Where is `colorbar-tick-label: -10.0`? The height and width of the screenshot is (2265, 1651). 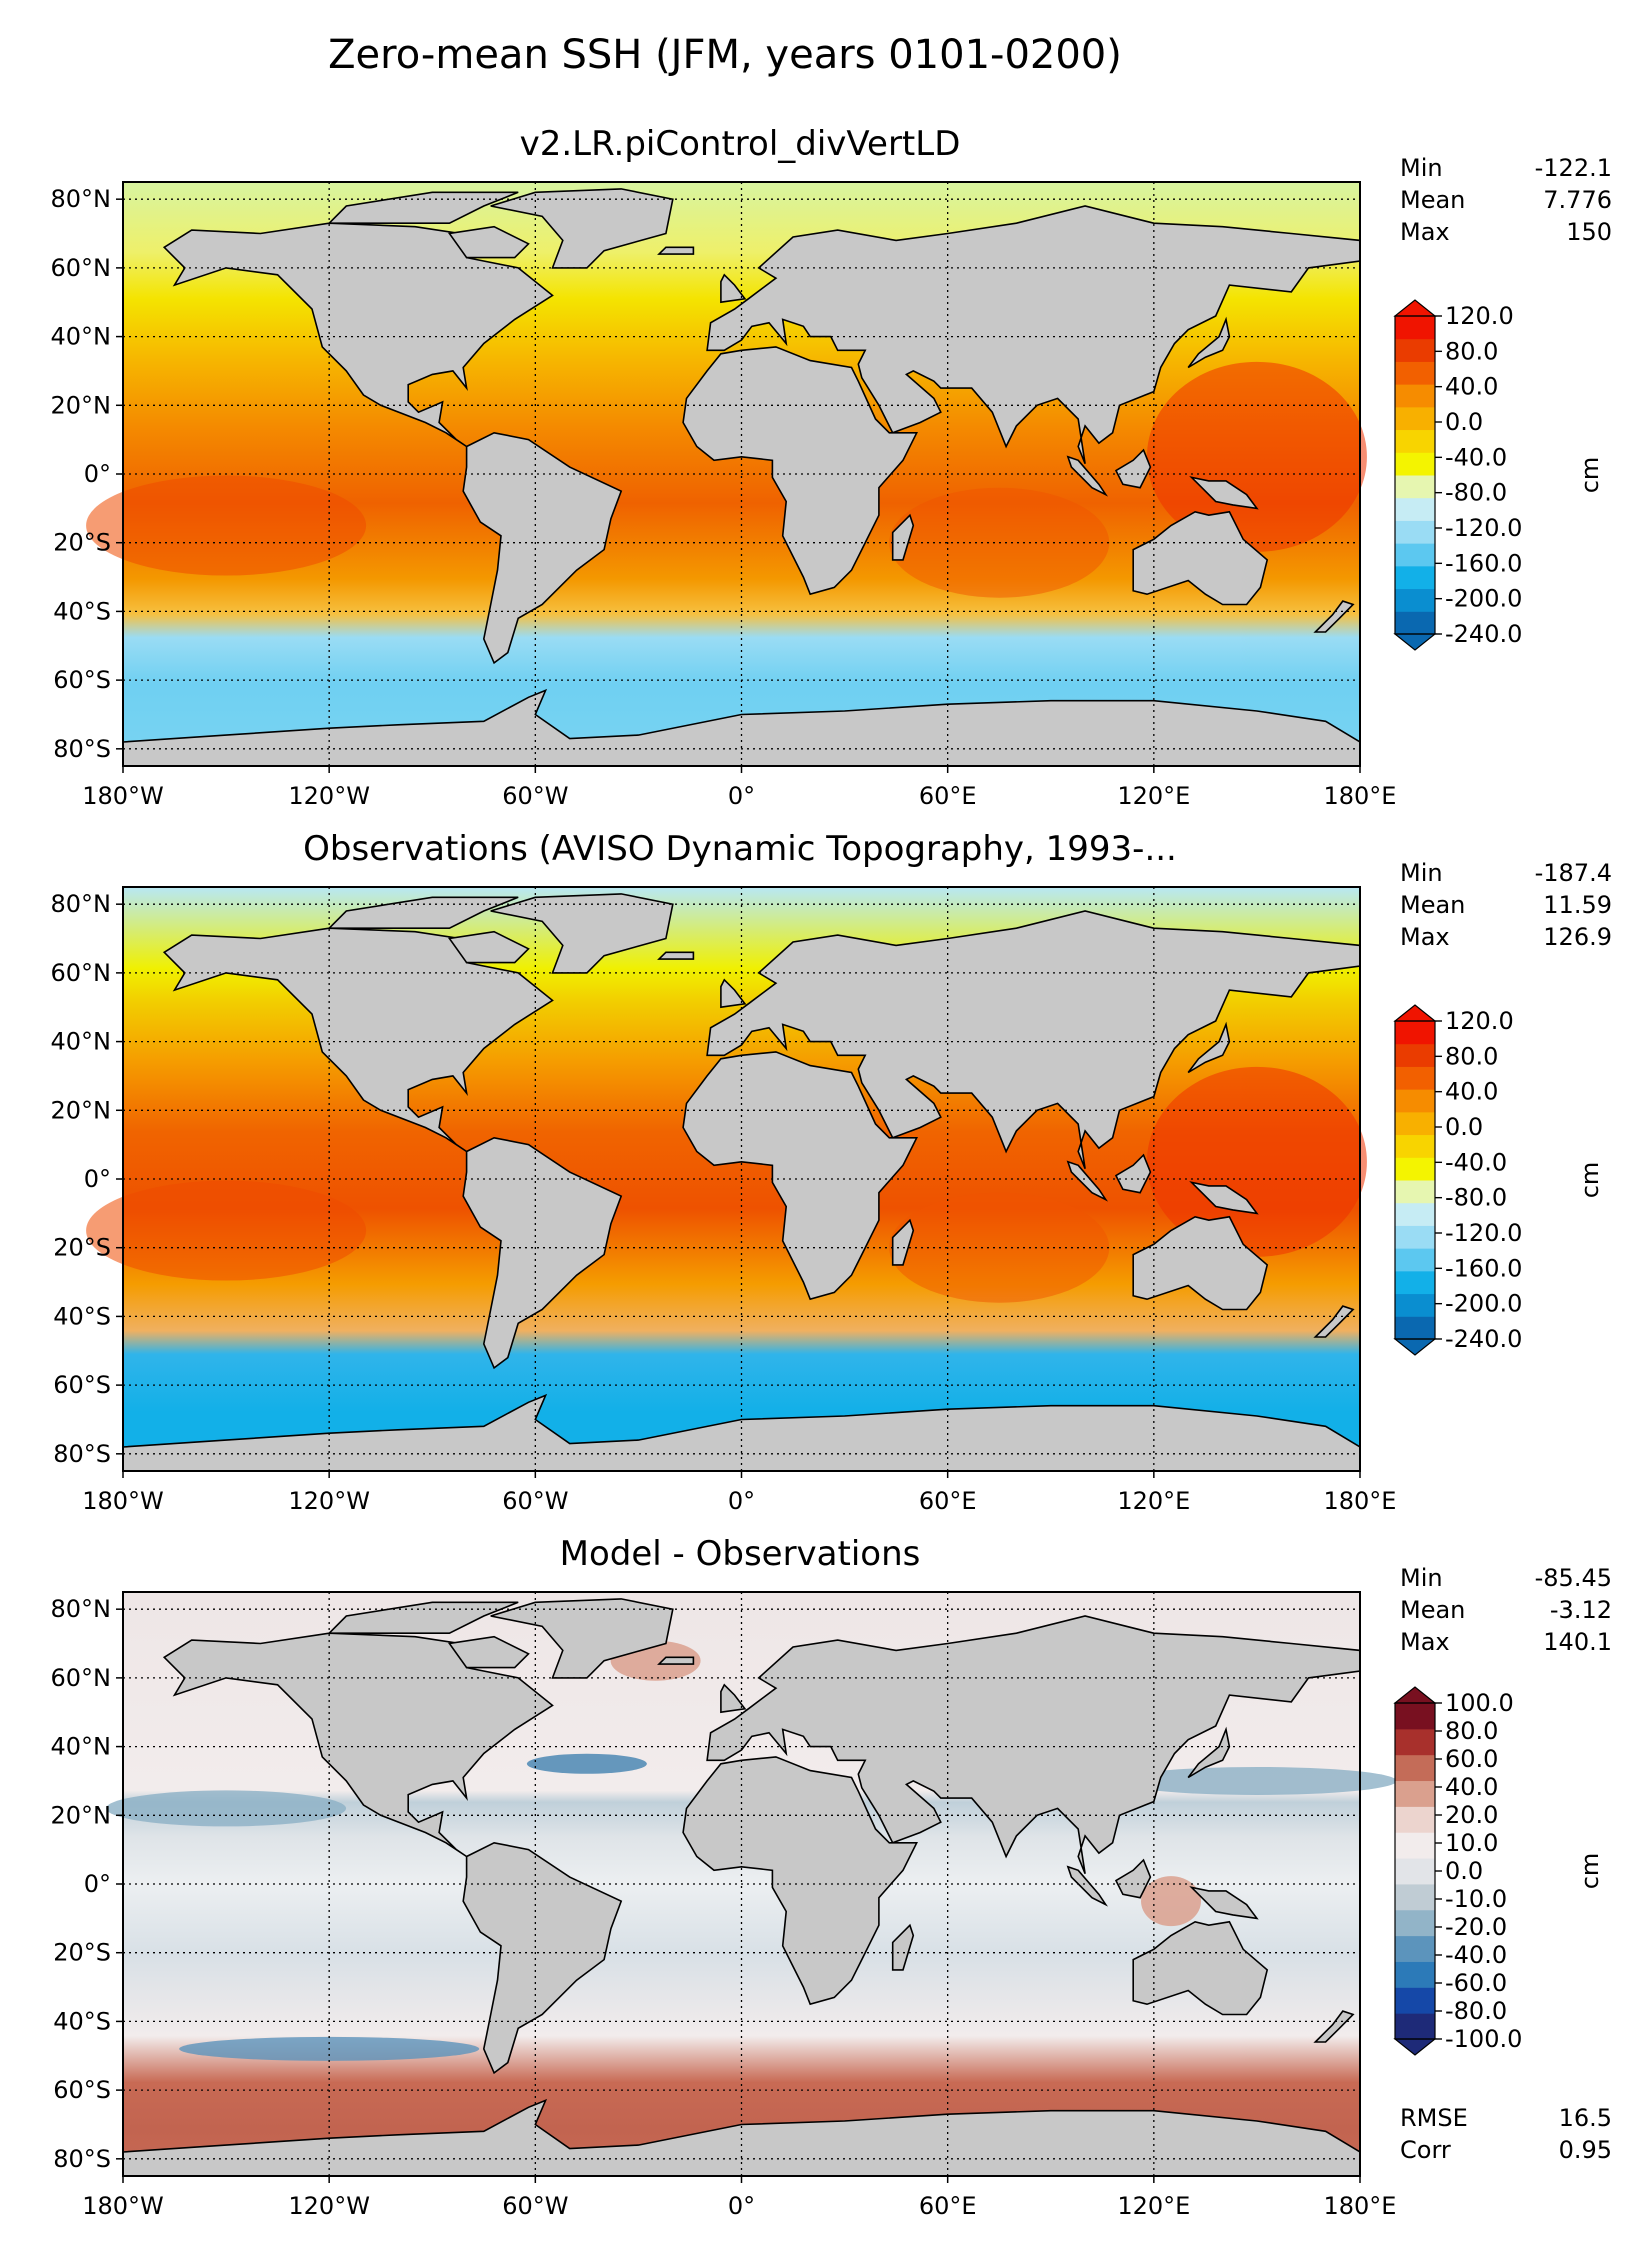 colorbar-tick-label: -10.0 is located at coordinates (1476, 1899).